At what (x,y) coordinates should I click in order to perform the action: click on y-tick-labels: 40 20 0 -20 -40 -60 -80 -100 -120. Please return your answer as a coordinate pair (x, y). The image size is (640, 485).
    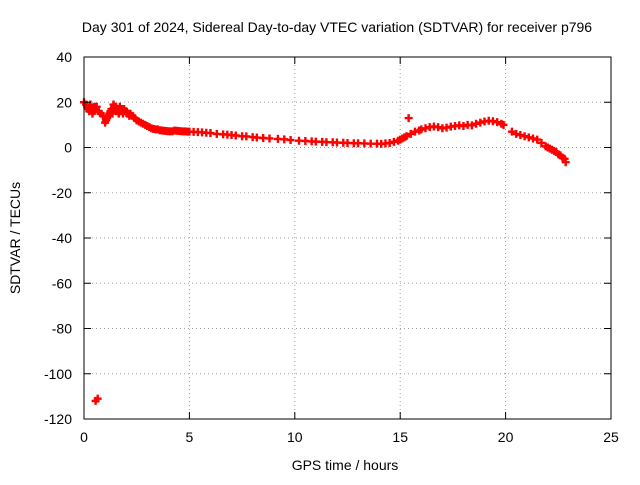
    Looking at the image, I should click on (58, 238).